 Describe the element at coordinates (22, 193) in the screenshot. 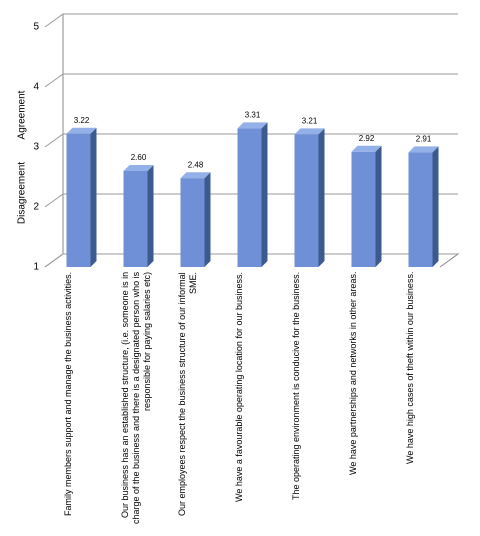

I see `y-label-low: Disagreement` at that location.